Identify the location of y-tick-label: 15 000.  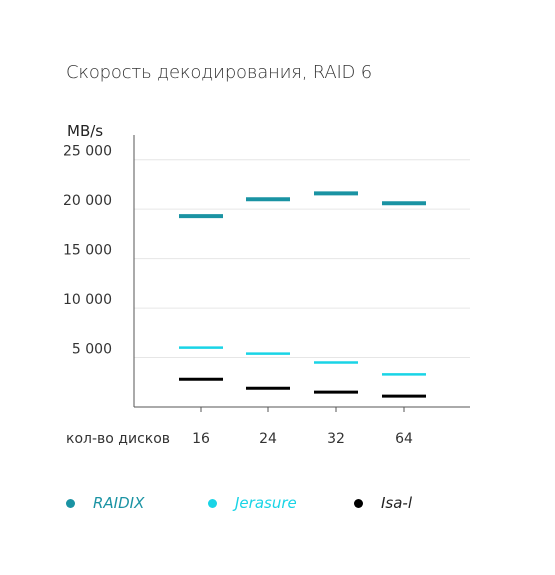
(87, 251).